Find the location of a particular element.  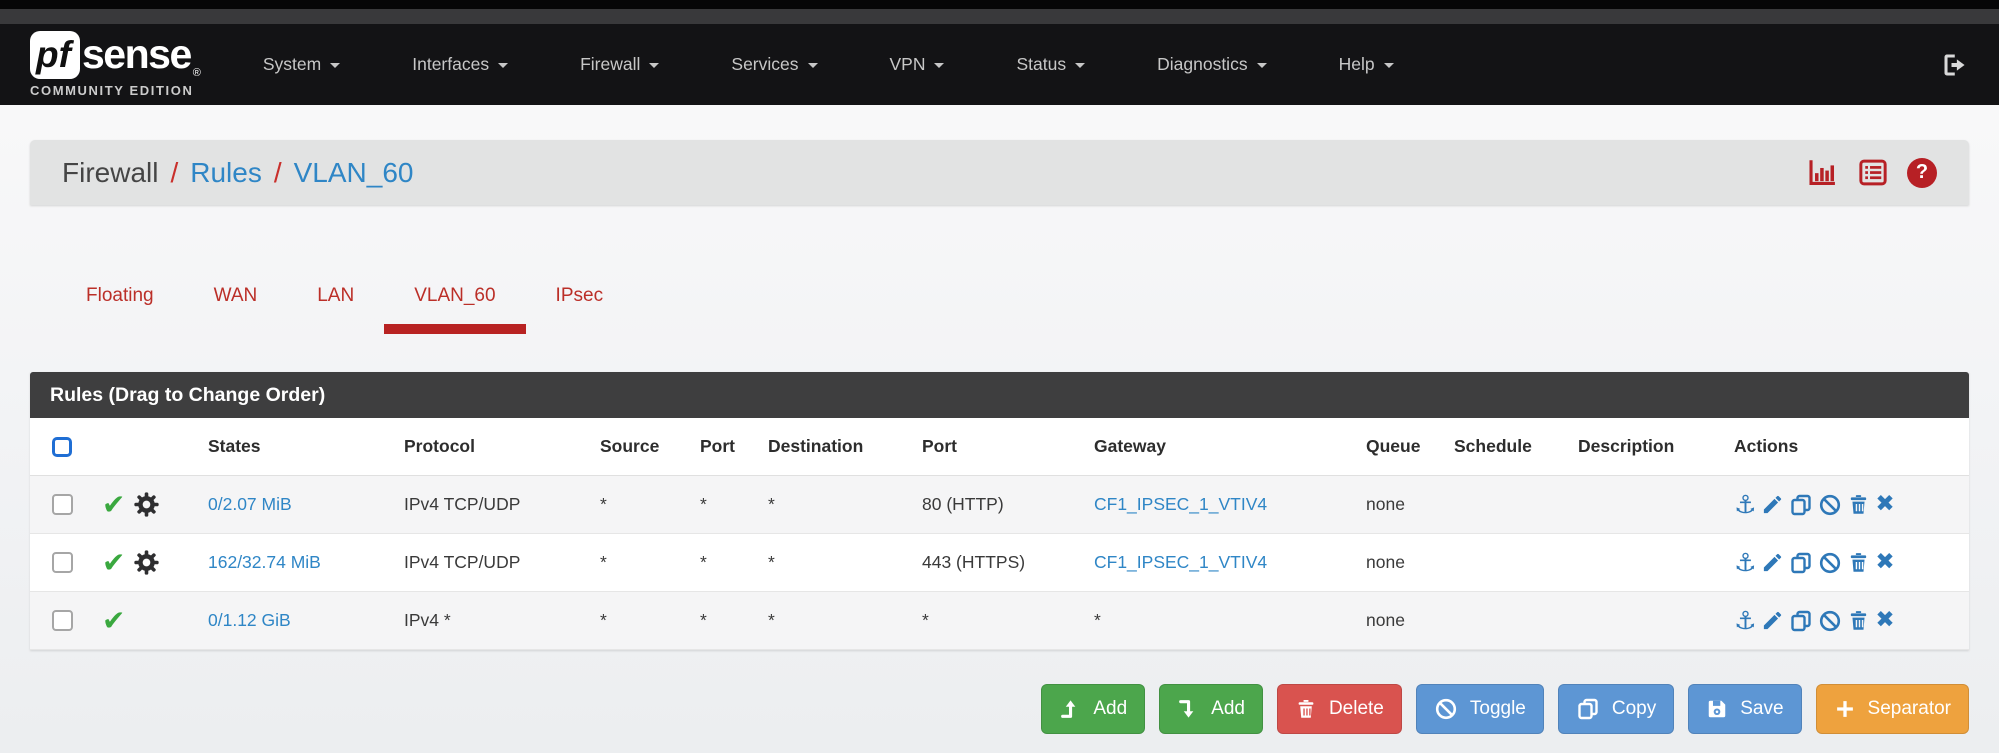

states-link: 0/2.07 MiB is located at coordinates (250, 504).